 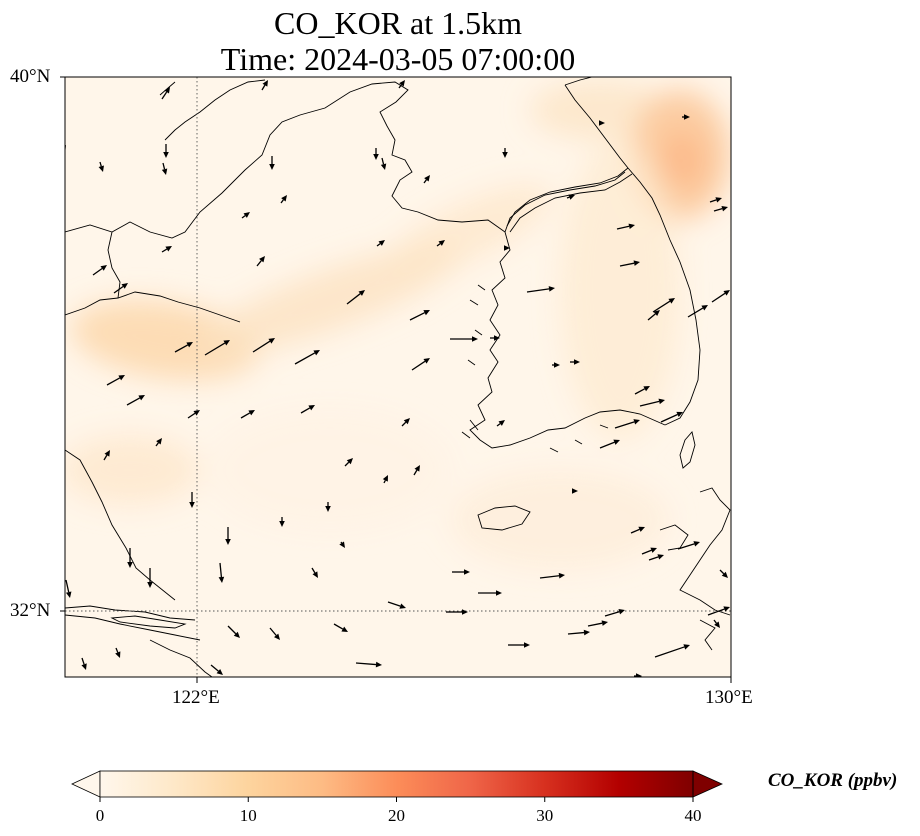 What do you see at coordinates (398, 59) in the screenshot?
I see `map-title-line2: Time: 2024-03-05 07:00:00` at bounding box center [398, 59].